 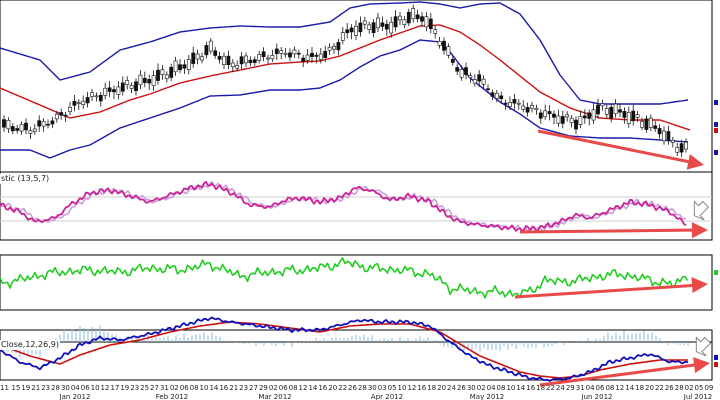 What do you see at coordinates (441, 388) in the screenshot?
I see `x-tick-label: 20` at bounding box center [441, 388].